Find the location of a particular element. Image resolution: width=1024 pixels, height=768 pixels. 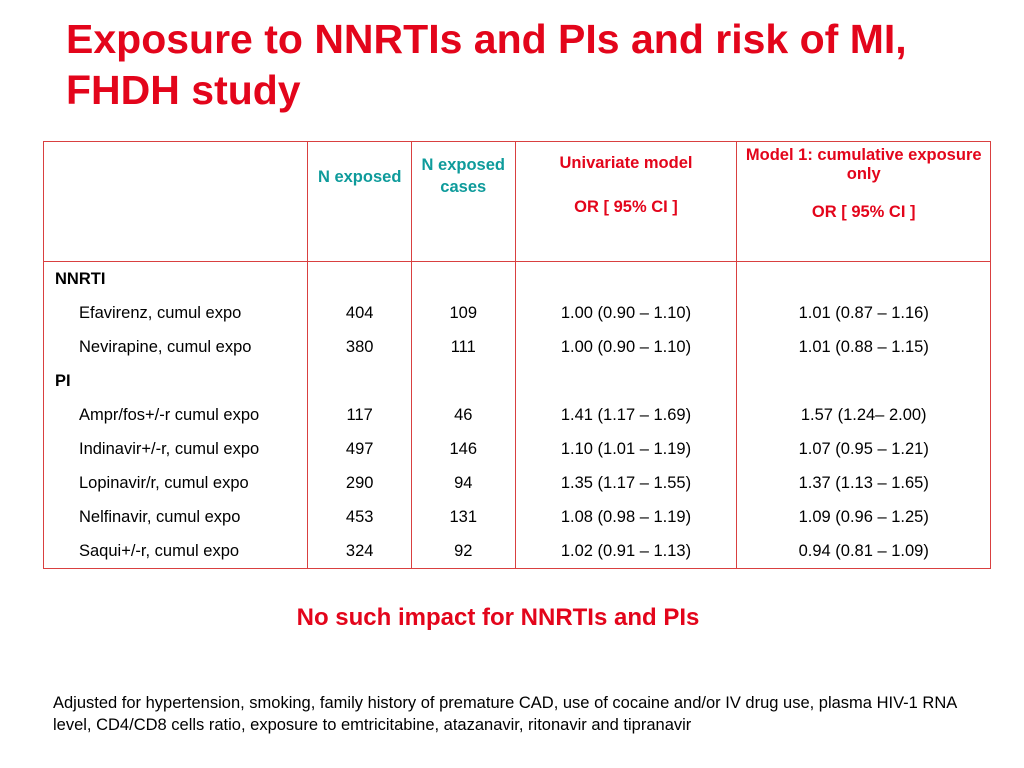

n-exposed-value: 324 is located at coordinates (359, 551).